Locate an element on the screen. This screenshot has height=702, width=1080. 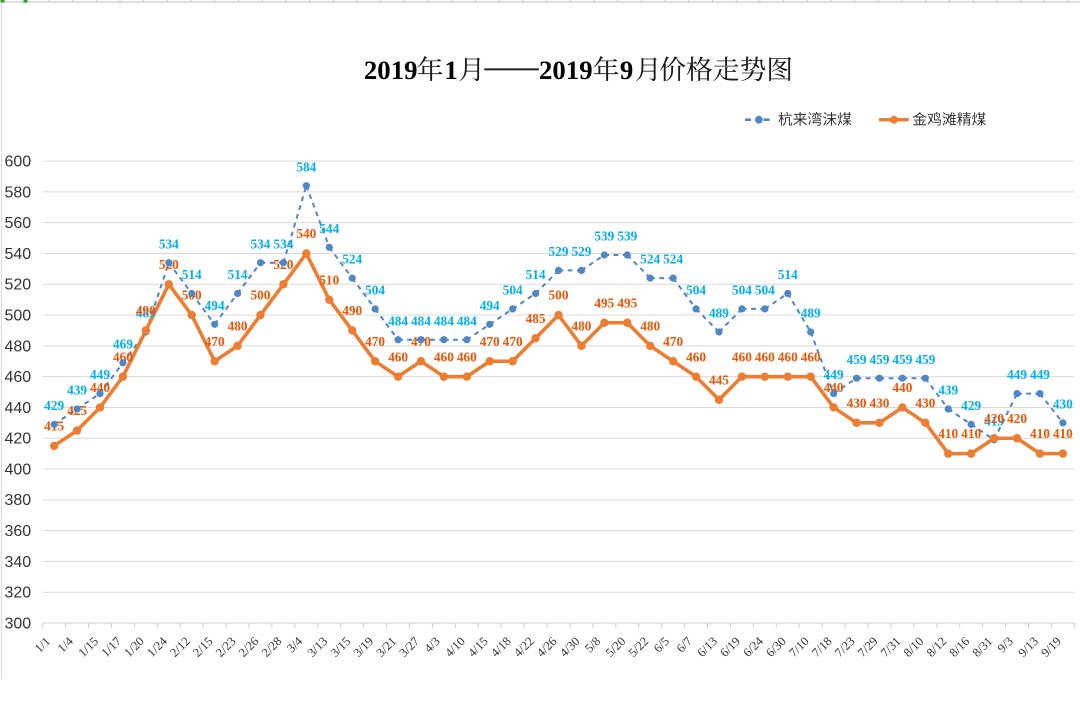
svg-text: 560 is located at coordinates (17, 223).